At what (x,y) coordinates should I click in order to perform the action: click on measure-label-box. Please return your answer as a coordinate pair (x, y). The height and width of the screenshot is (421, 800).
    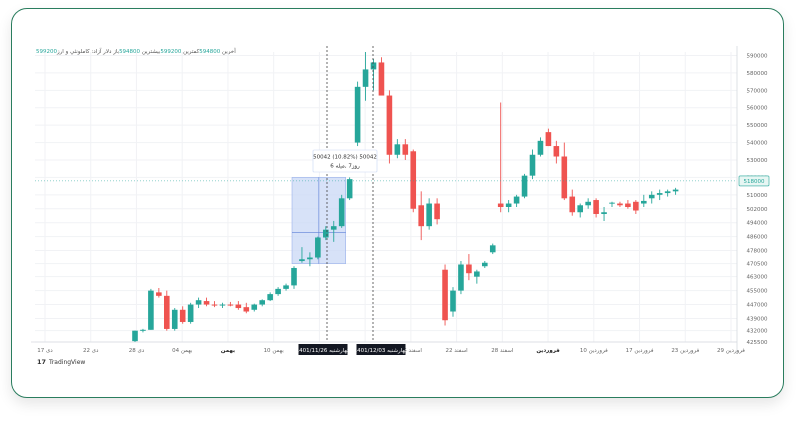
    Looking at the image, I should click on (345, 161).